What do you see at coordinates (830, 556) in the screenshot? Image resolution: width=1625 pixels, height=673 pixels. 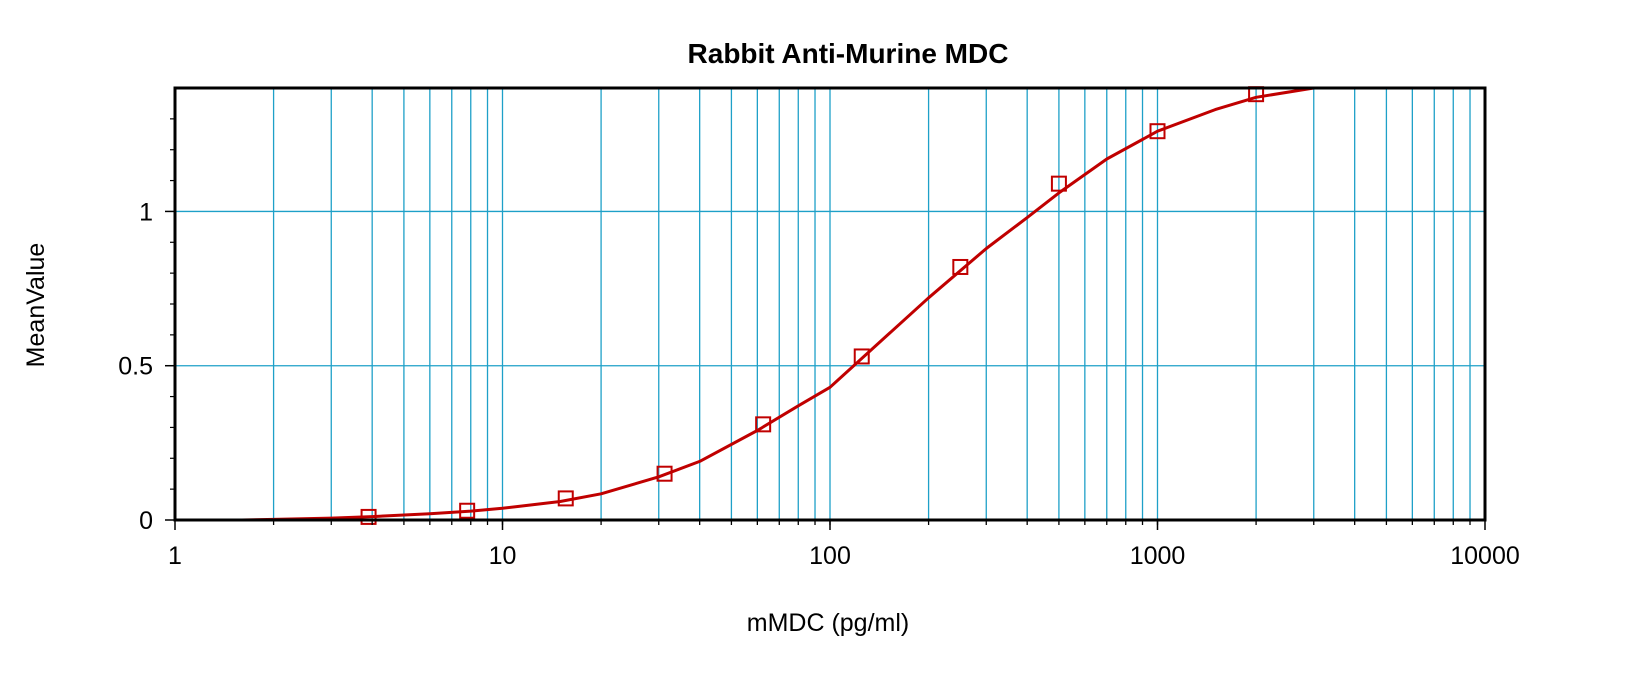 I see `x-tick-label: 100` at bounding box center [830, 556].